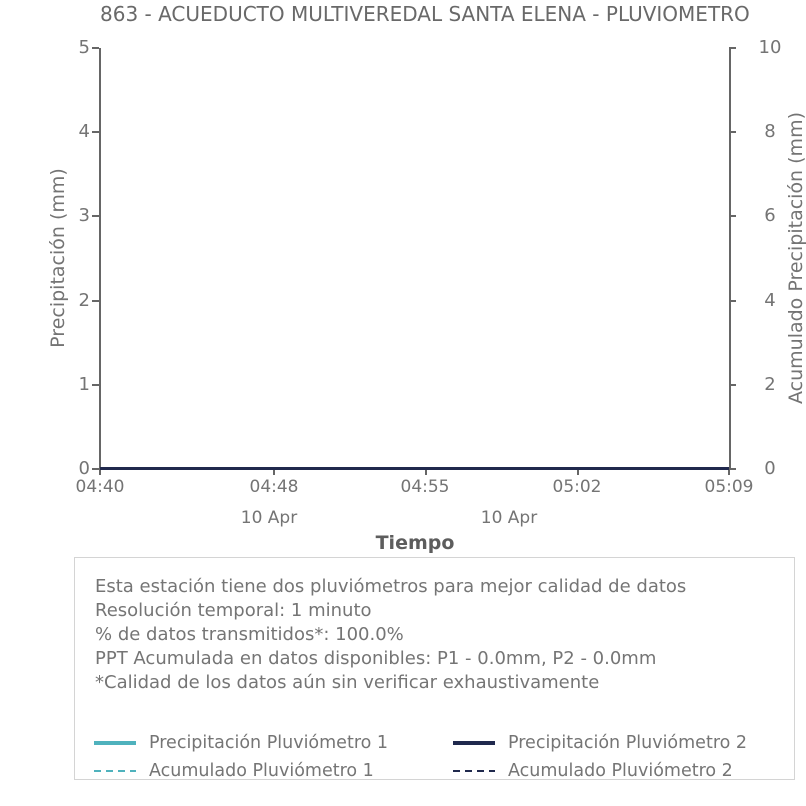 The width and height of the screenshot is (806, 806). Describe the element at coordinates (100, 259) in the screenshot. I see `left-axis-spine` at that location.